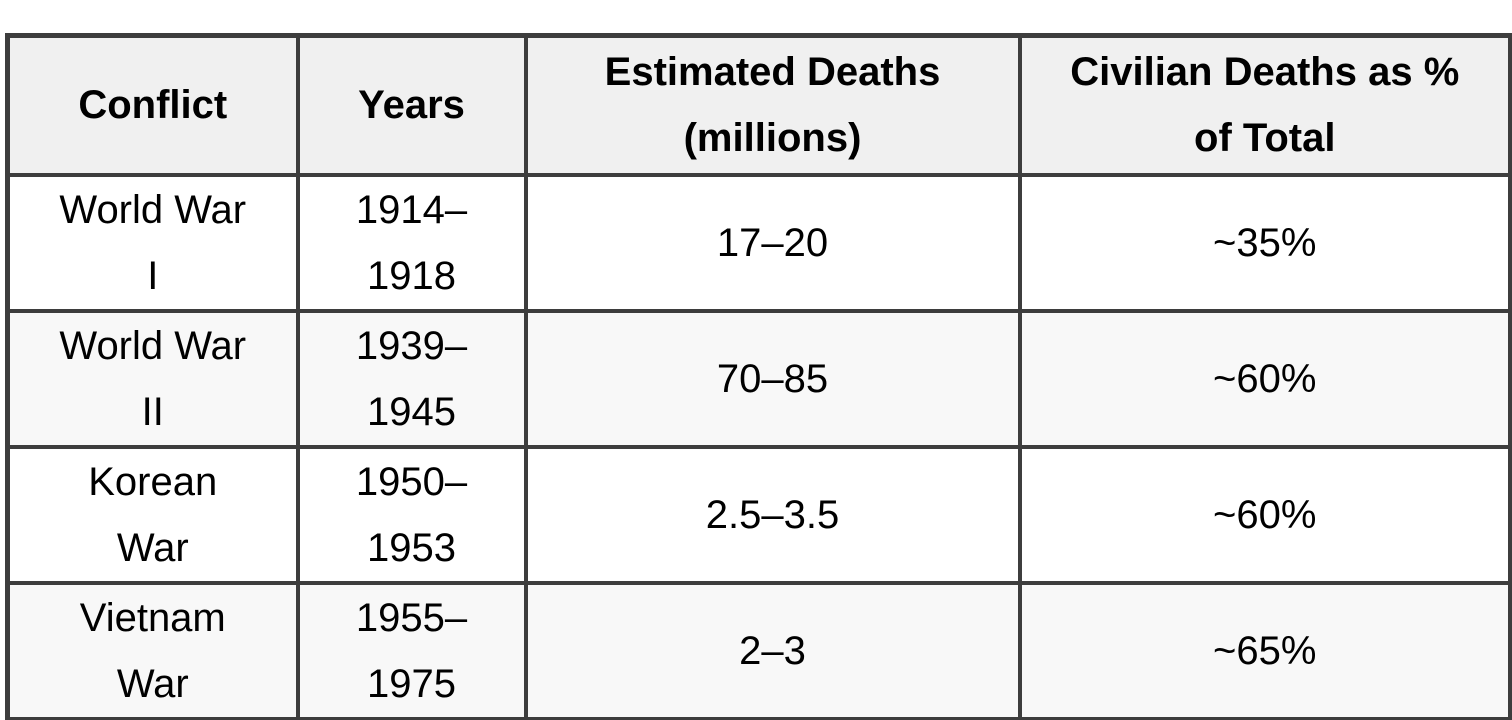 The image size is (1512, 720). I want to click on cell-civilian-deaths: ~65%, so click(1264, 650).